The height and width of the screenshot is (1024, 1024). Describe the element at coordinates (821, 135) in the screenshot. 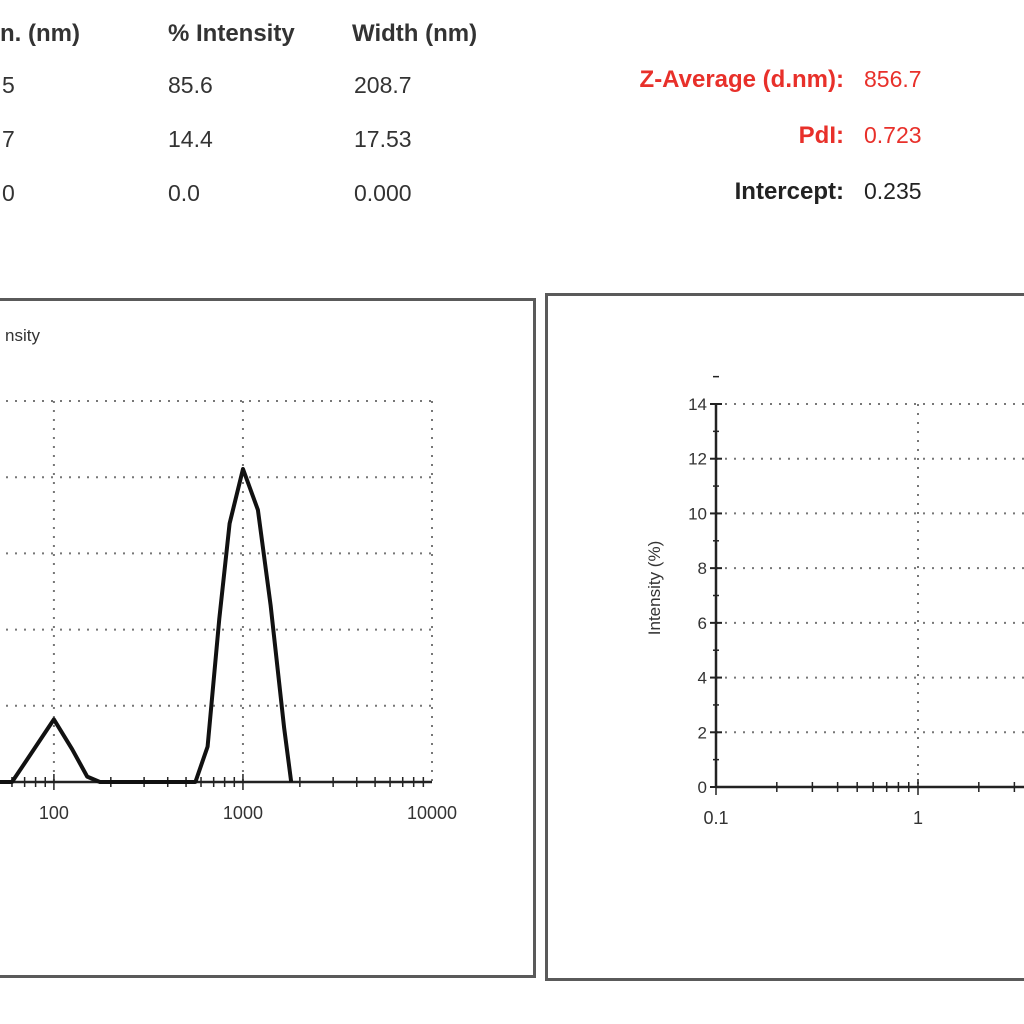

I see `pdi-label: PdI:` at that location.